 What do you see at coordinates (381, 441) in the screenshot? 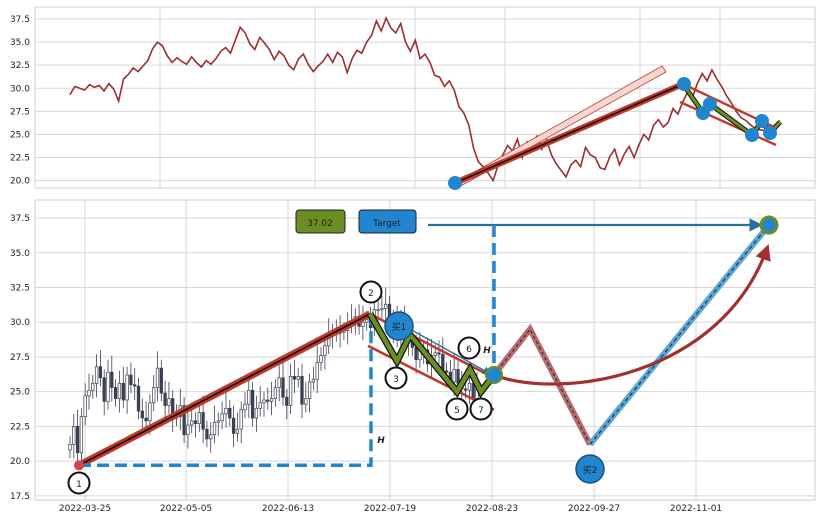
I see `height-label: H` at bounding box center [381, 441].